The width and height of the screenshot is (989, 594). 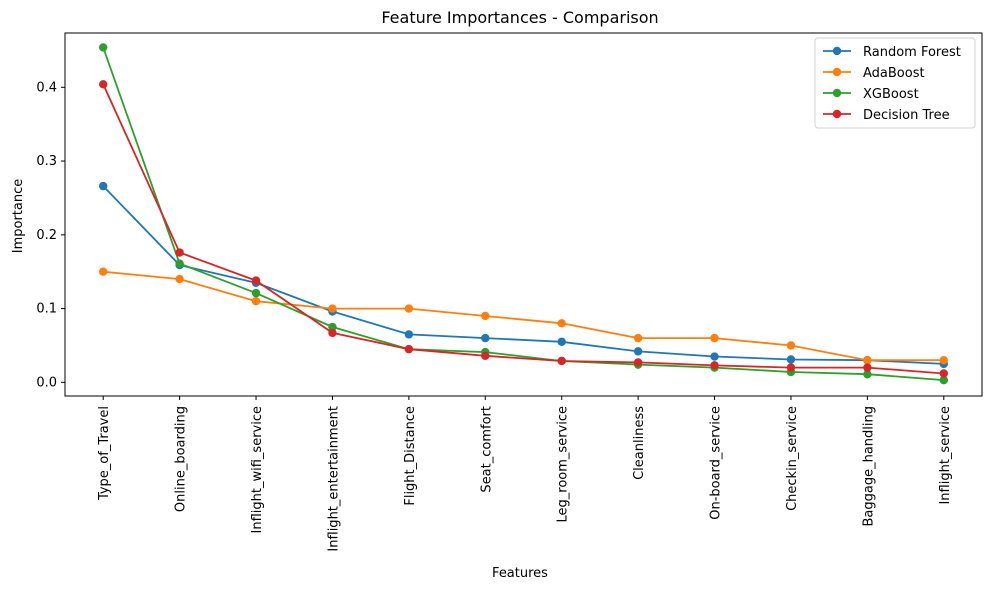 What do you see at coordinates (46, 382) in the screenshot?
I see `y-tick-label: 0.0` at bounding box center [46, 382].